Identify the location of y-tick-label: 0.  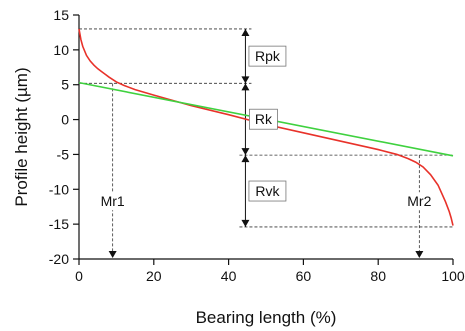
(65, 120).